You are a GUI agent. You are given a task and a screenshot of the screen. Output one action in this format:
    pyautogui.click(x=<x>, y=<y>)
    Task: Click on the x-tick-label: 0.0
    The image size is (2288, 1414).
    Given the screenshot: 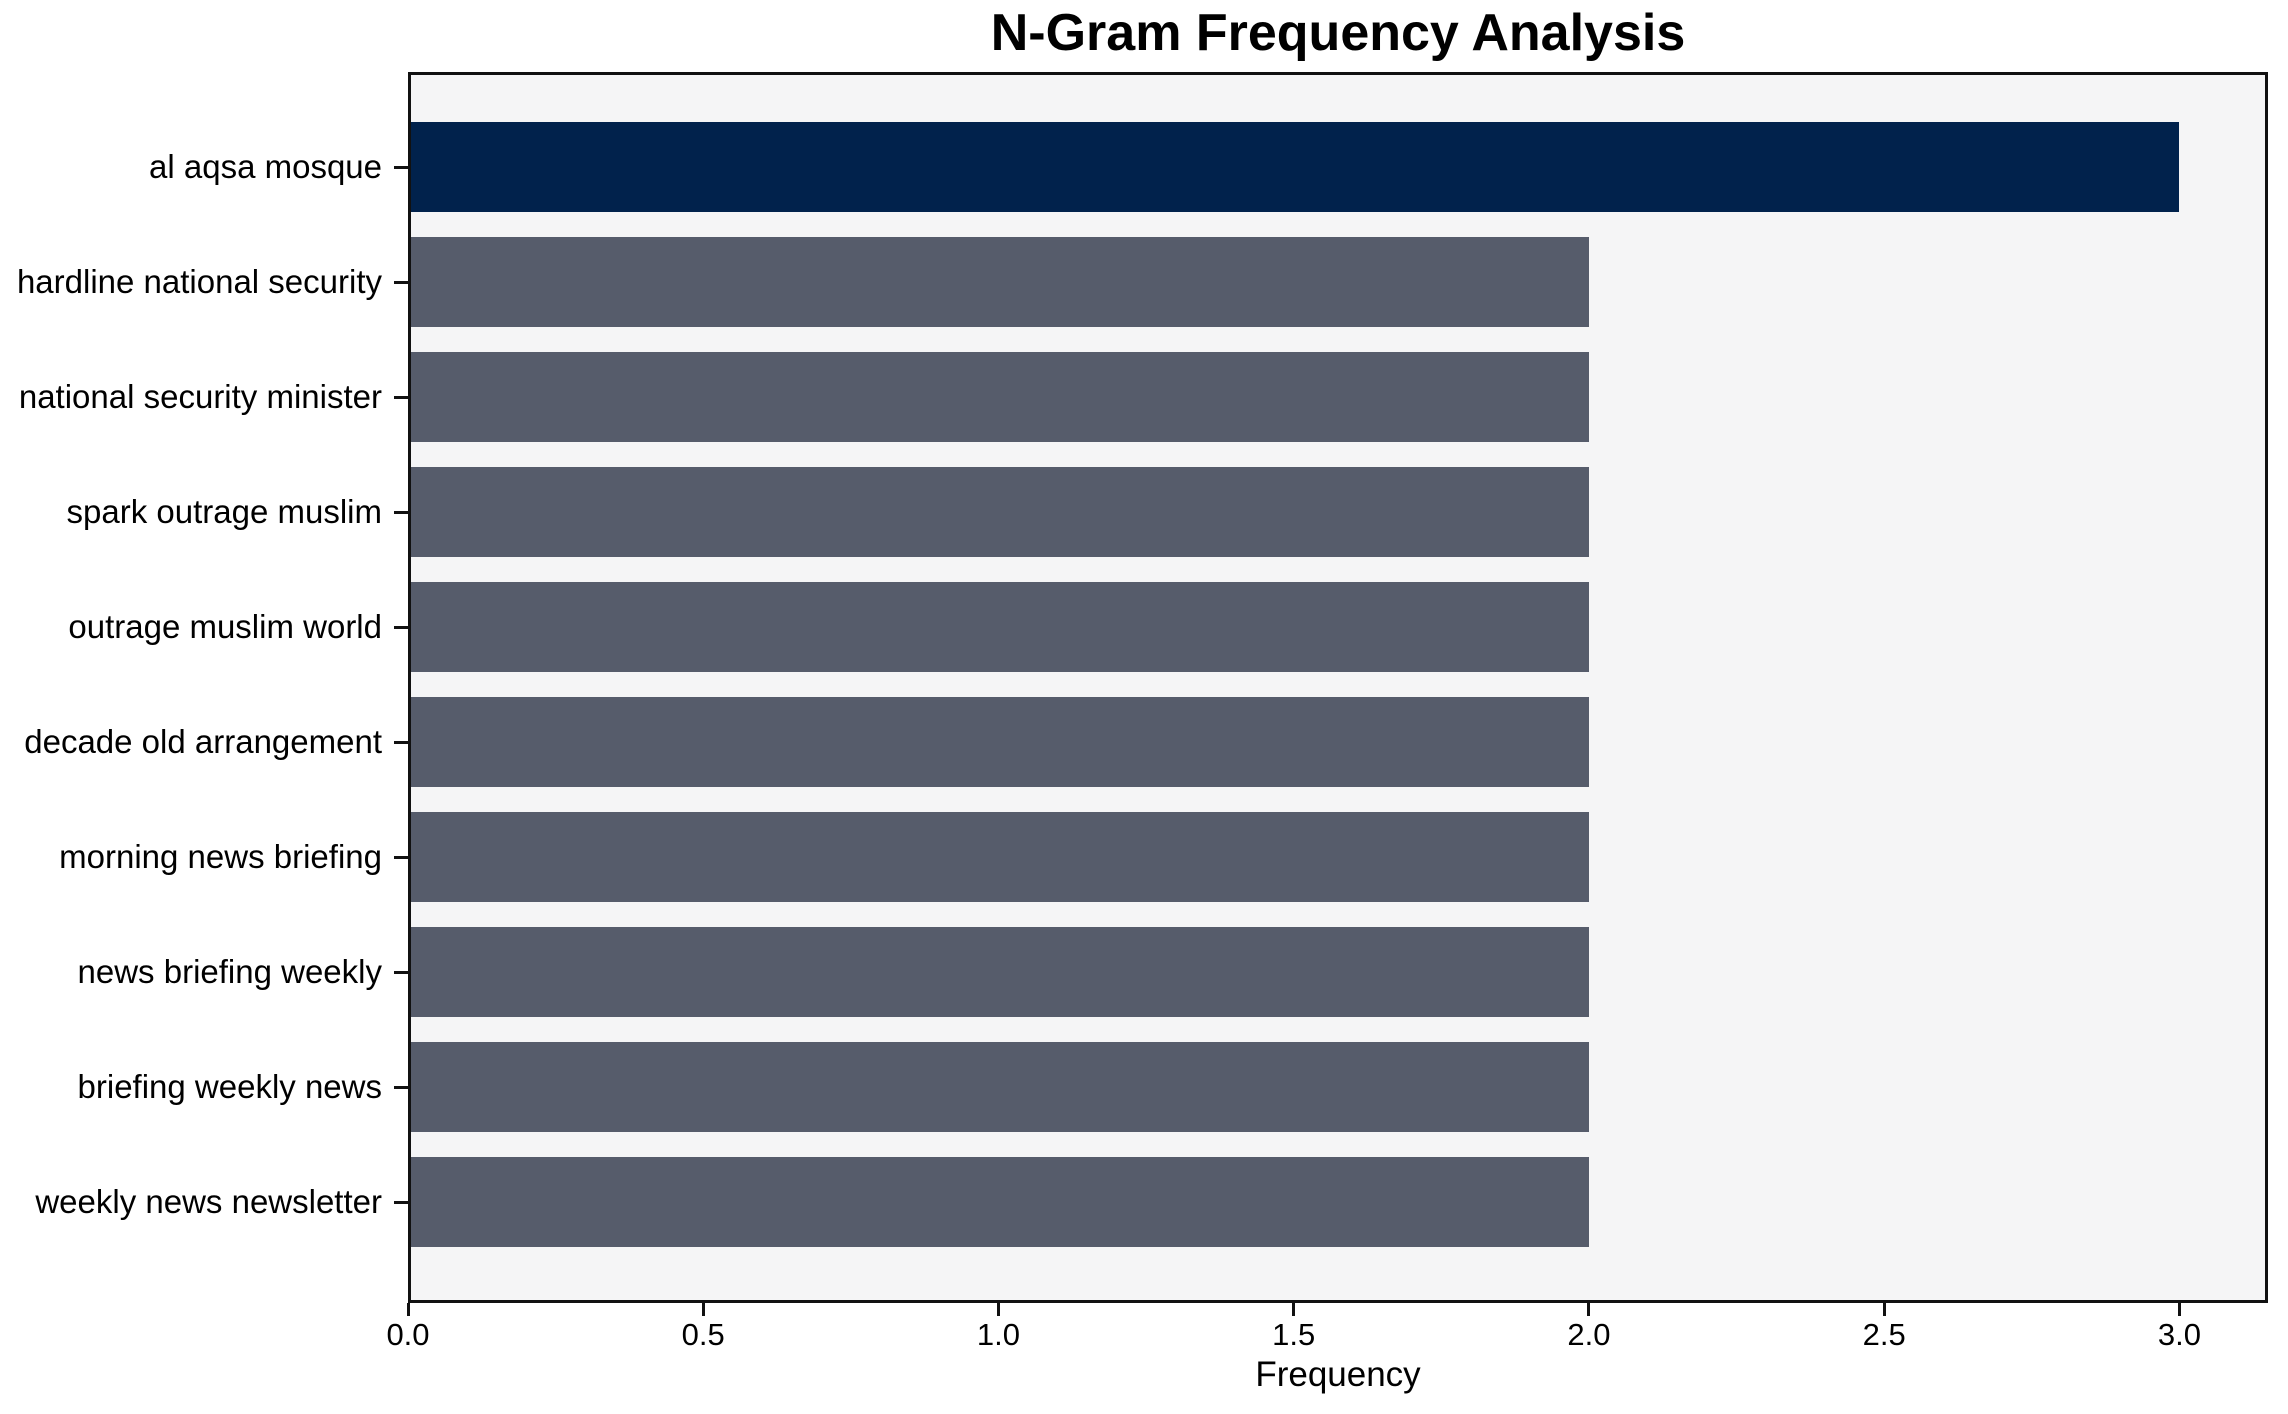 What is the action you would take?
    pyautogui.click(x=408, y=1334)
    